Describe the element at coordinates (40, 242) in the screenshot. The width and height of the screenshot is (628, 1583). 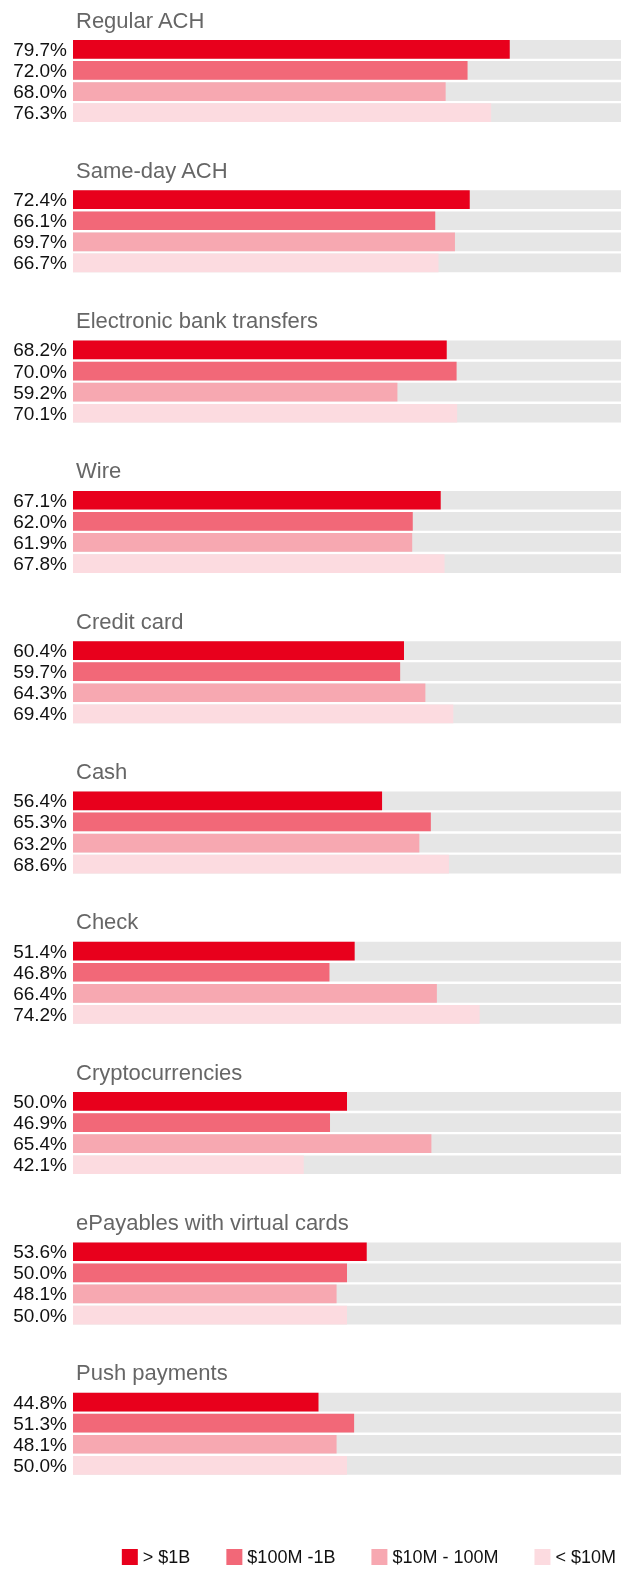
I see `data-label: 69.7%` at that location.